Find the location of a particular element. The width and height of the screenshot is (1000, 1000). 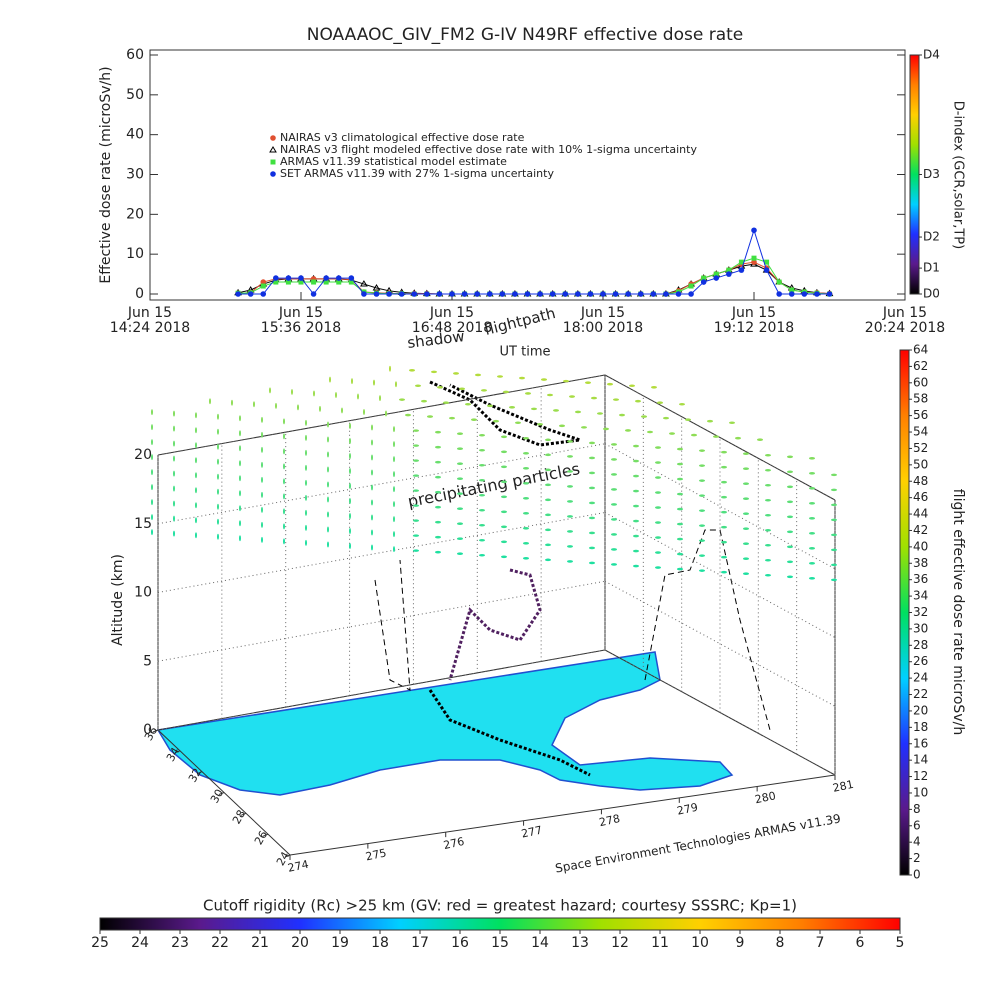

colorbar-tick-label: 8 is located at coordinates (780, 943).